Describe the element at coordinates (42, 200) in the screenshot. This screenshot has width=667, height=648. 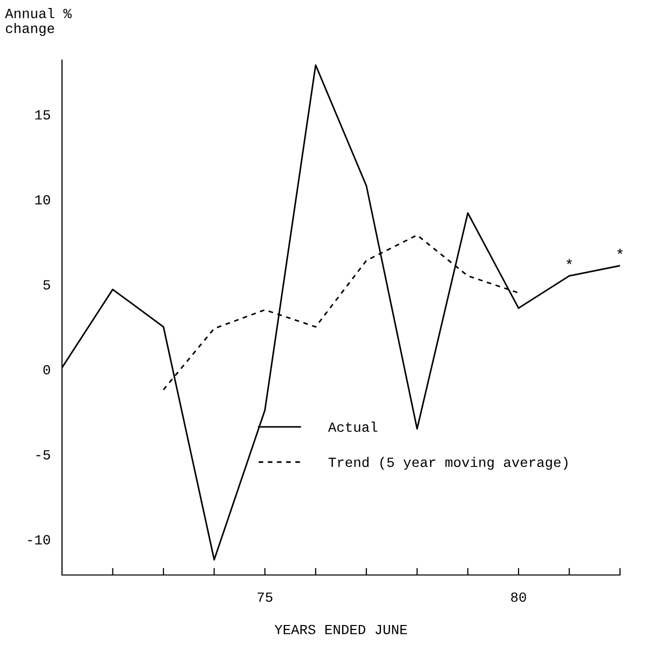
I see `y-tick-label: 10` at that location.